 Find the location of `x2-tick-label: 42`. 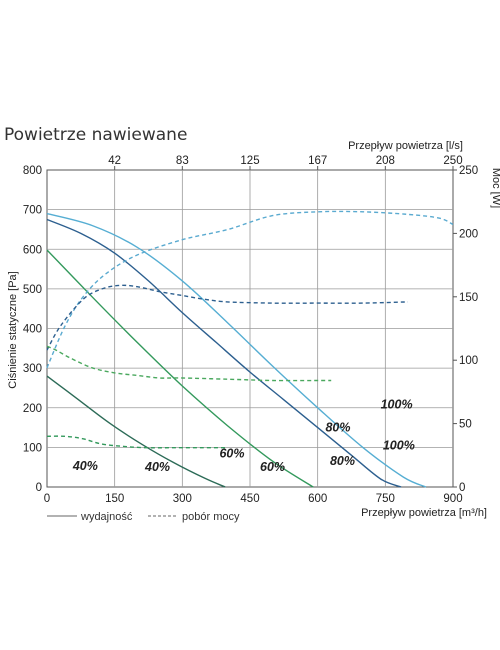

x2-tick-label: 42 is located at coordinates (114, 161).